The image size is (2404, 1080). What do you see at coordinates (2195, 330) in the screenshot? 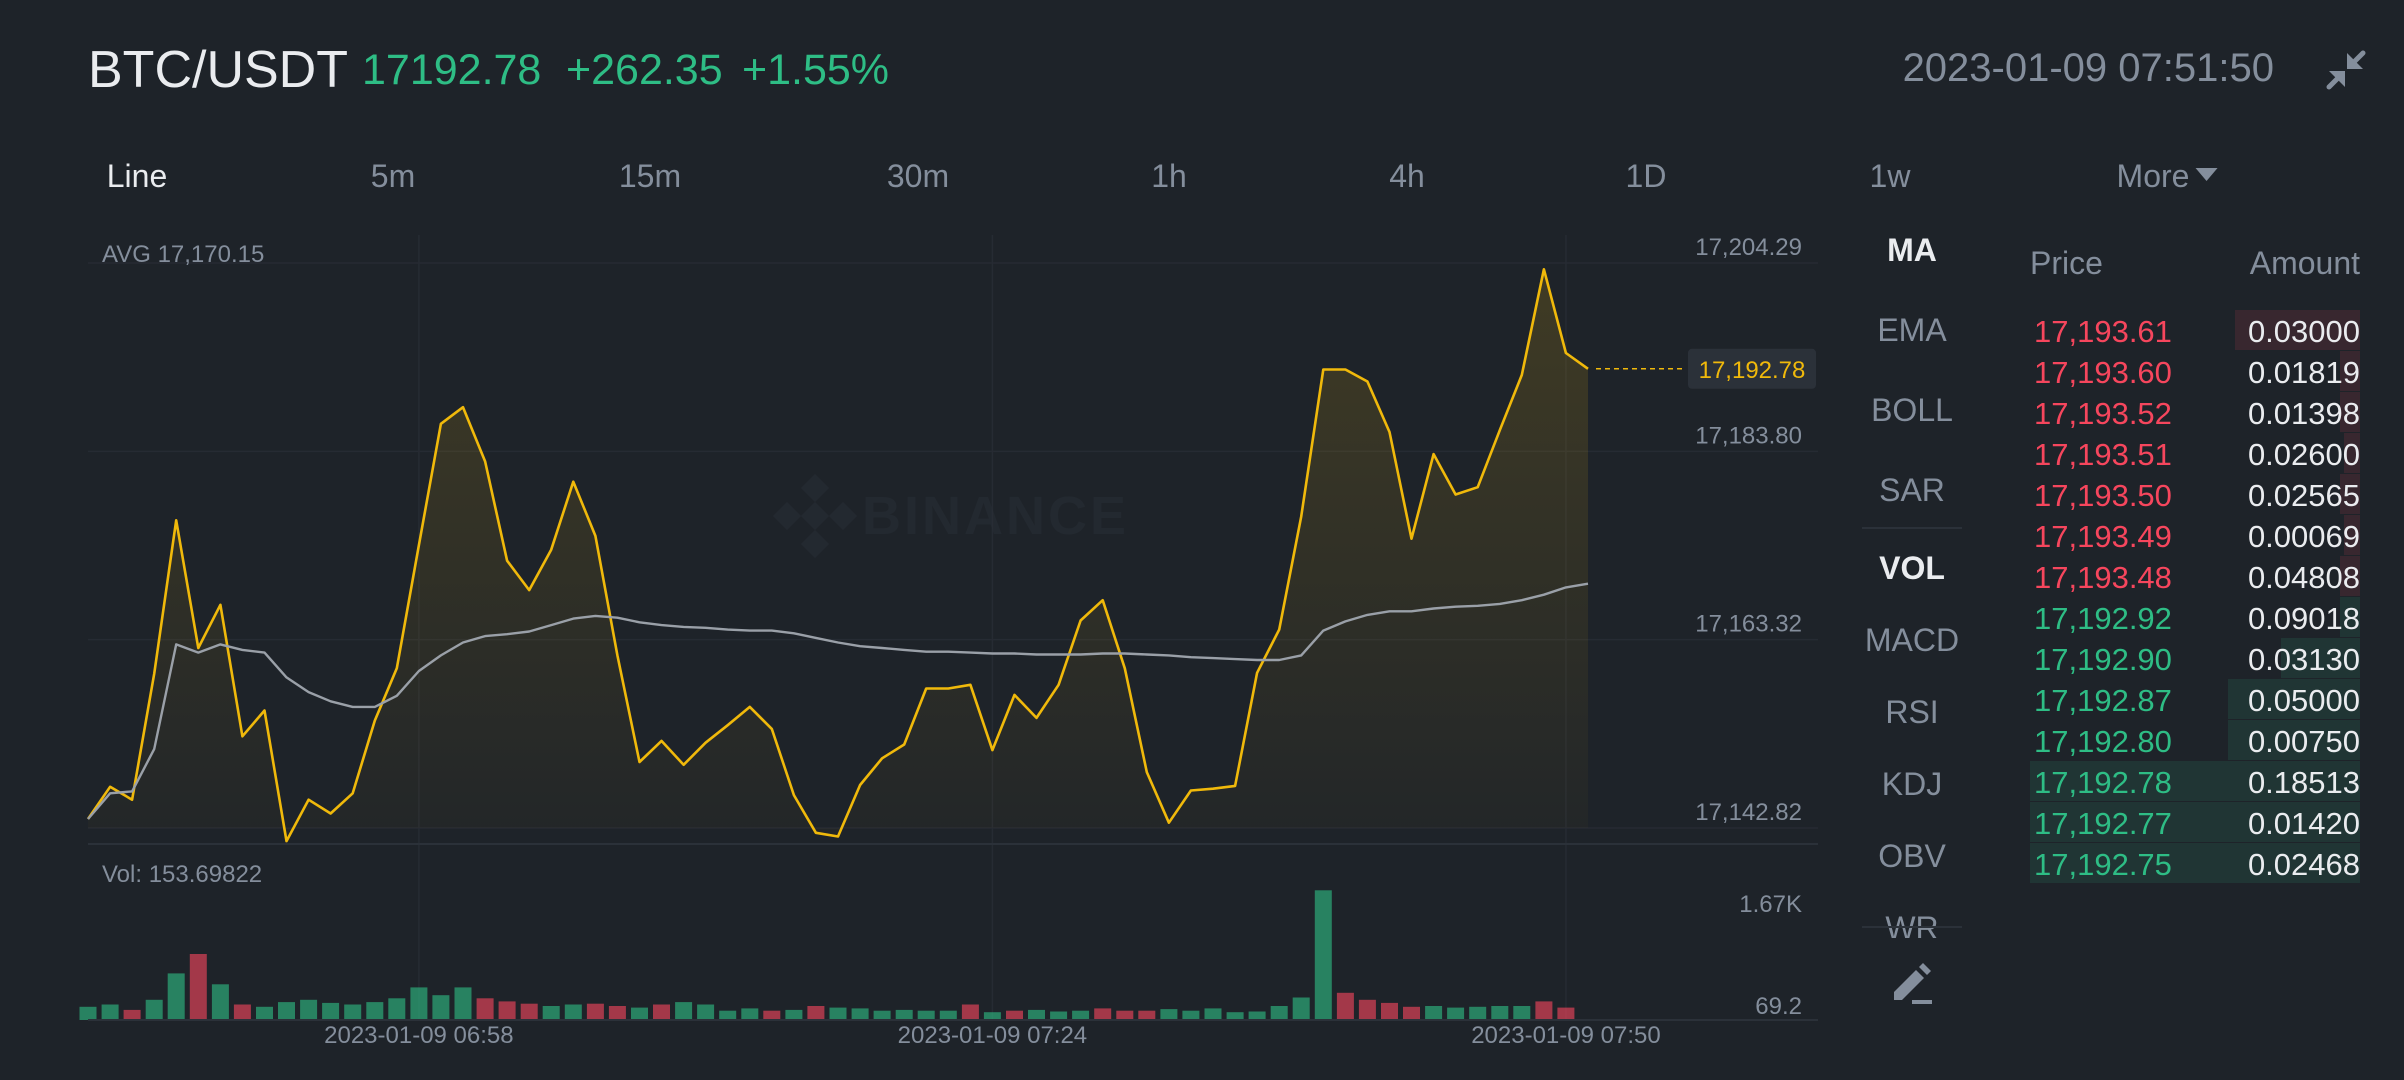
I see `ask-row: 17,193.61 0.03000` at bounding box center [2195, 330].